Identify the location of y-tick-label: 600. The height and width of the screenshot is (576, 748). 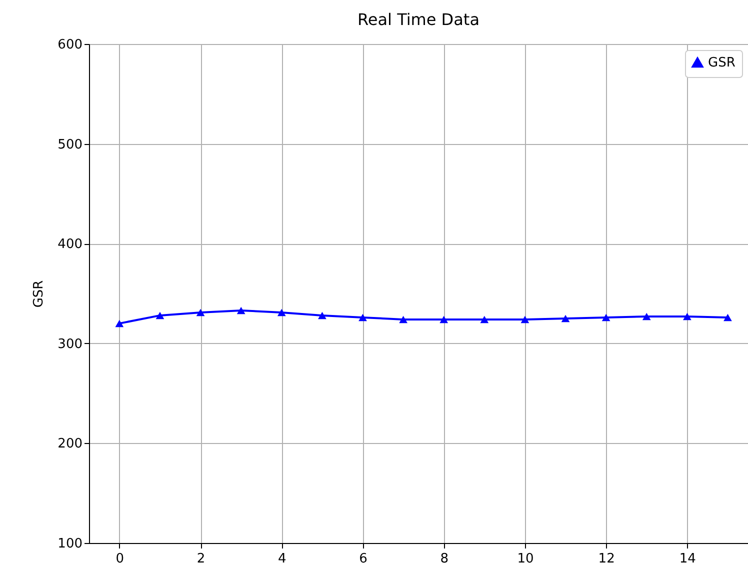
(70, 45).